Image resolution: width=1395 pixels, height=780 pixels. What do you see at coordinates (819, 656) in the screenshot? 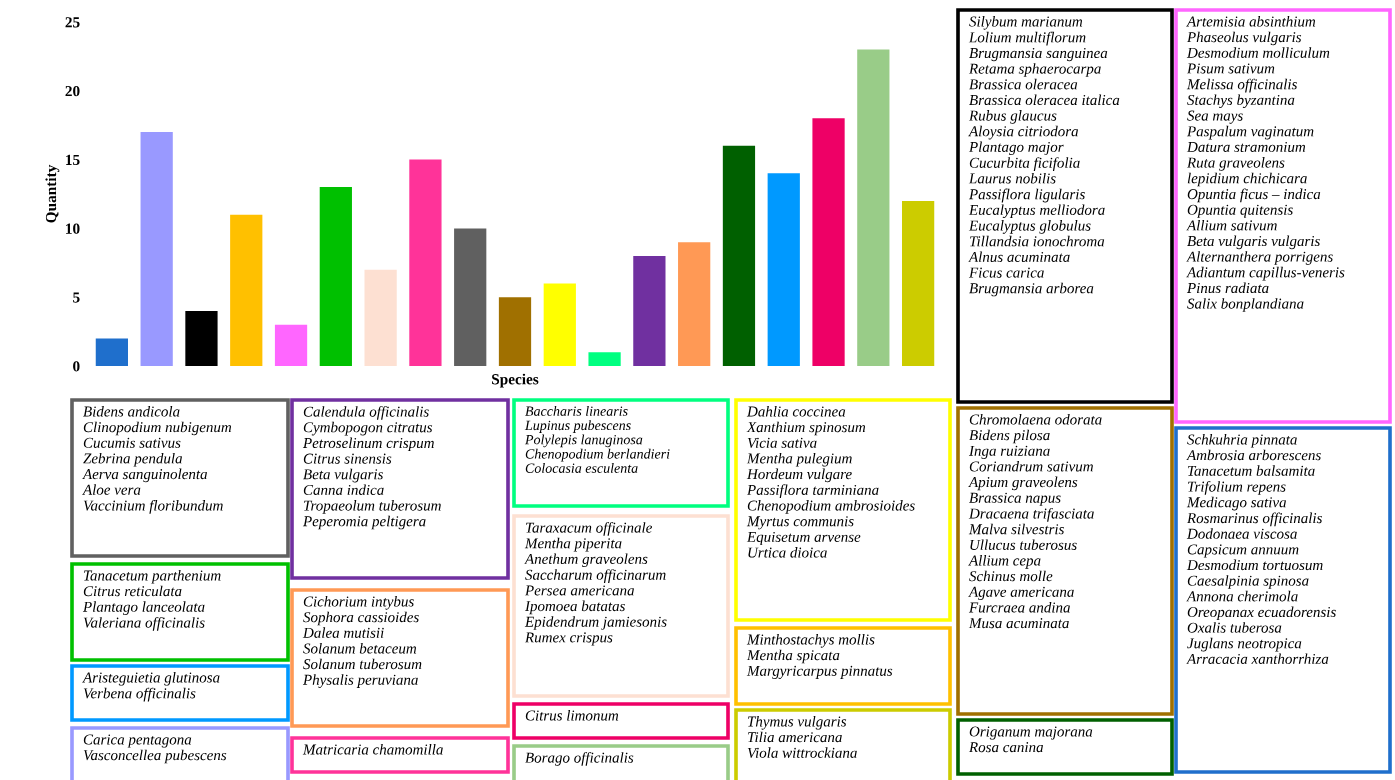
I see `text: Minthostachys mollis Mentha spicata Margyricarpus pinnatus` at bounding box center [819, 656].